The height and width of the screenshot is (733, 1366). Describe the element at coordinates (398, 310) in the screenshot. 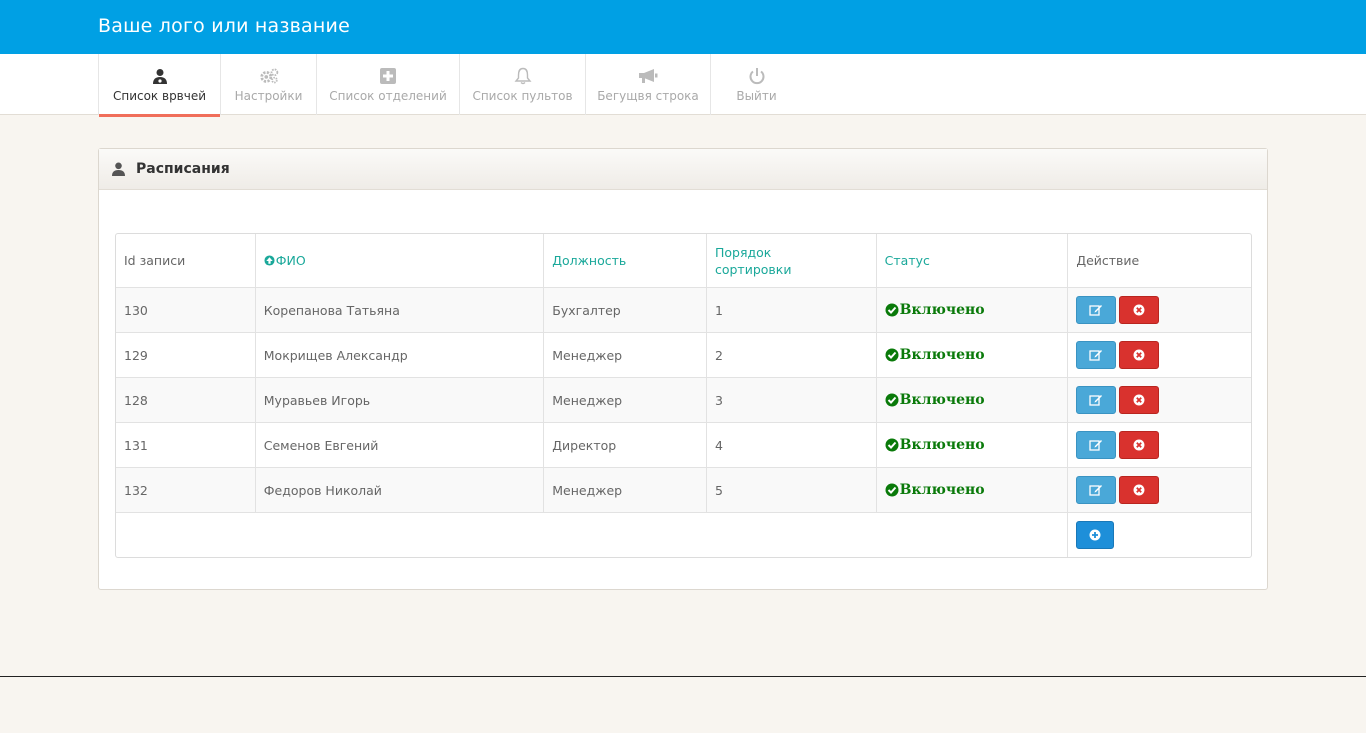

I see `cell-name: Корепанова Татьяна` at that location.